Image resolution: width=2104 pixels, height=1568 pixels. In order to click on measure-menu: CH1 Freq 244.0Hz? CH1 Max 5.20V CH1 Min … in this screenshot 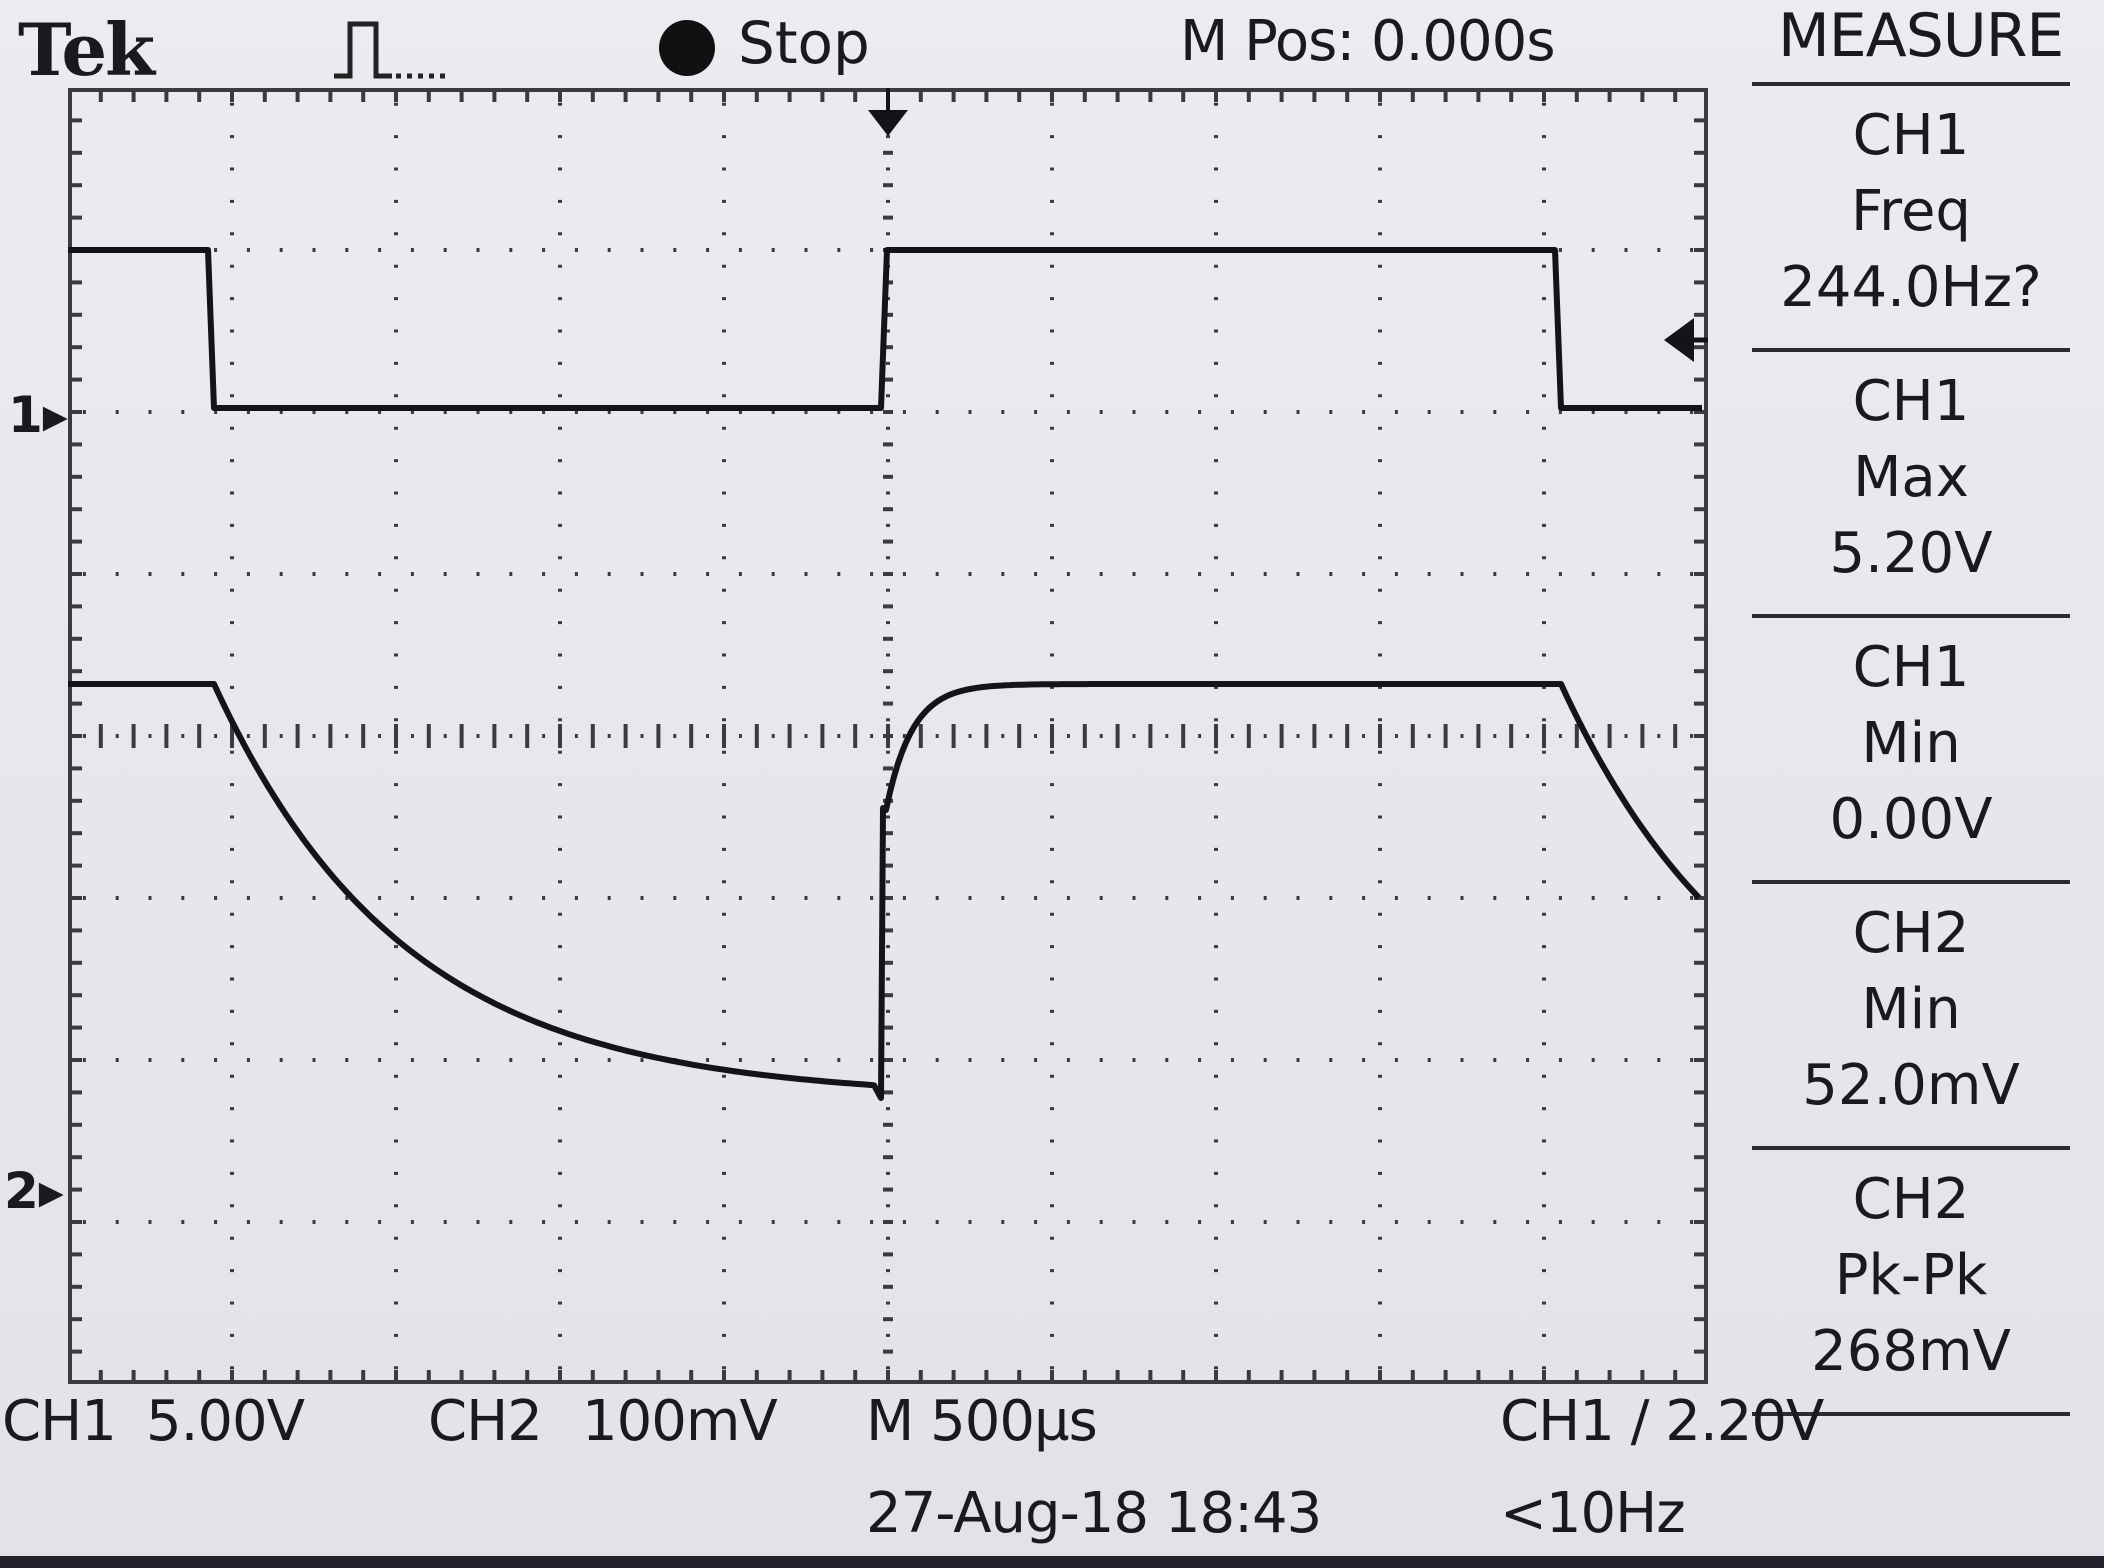, I will do `click(1911, 749)`.